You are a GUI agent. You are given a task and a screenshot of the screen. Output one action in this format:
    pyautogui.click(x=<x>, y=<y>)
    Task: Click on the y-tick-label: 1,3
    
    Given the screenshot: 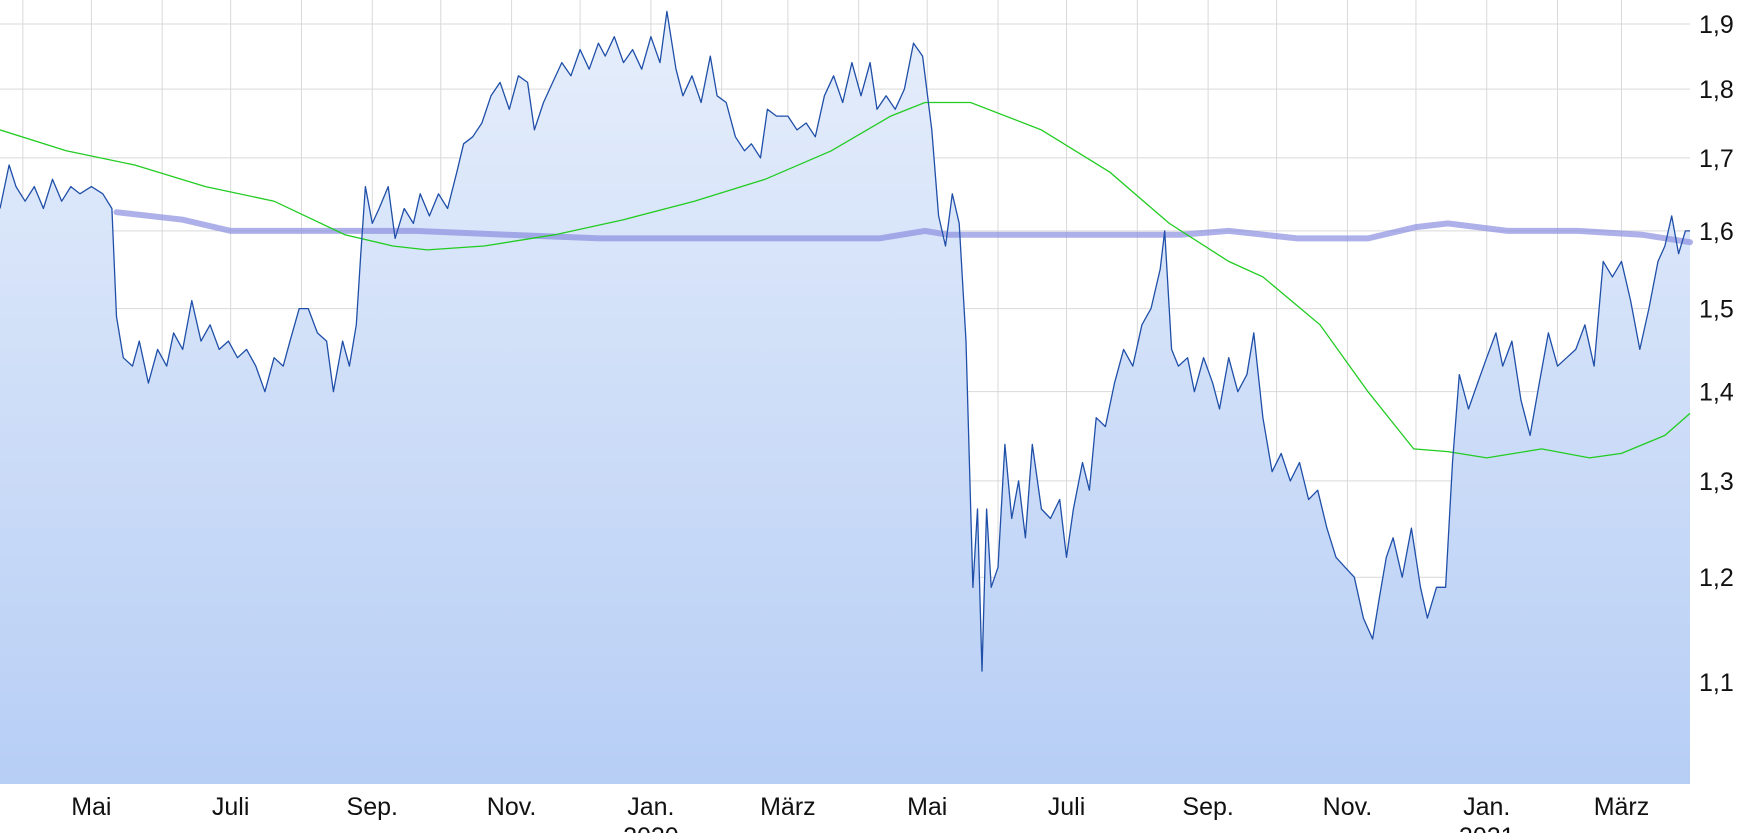 What is the action you would take?
    pyautogui.click(x=1716, y=482)
    